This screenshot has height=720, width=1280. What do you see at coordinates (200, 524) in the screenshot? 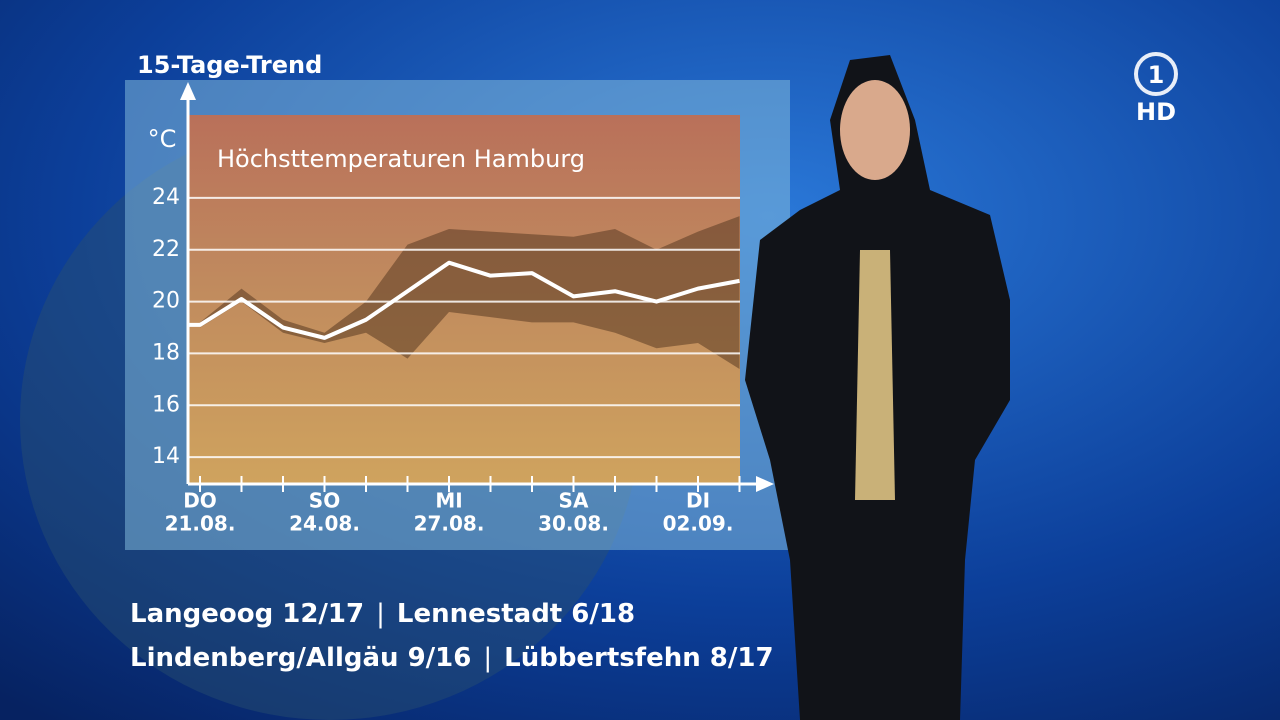
I see `x-tick-label: 21.08.` at bounding box center [200, 524].